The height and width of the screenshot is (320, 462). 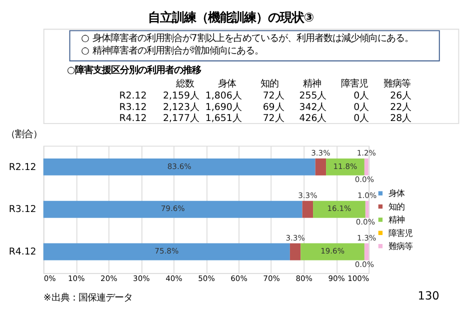 What do you see at coordinates (50, 279) in the screenshot?
I see `x-tick-label: 0%` at bounding box center [50, 279].